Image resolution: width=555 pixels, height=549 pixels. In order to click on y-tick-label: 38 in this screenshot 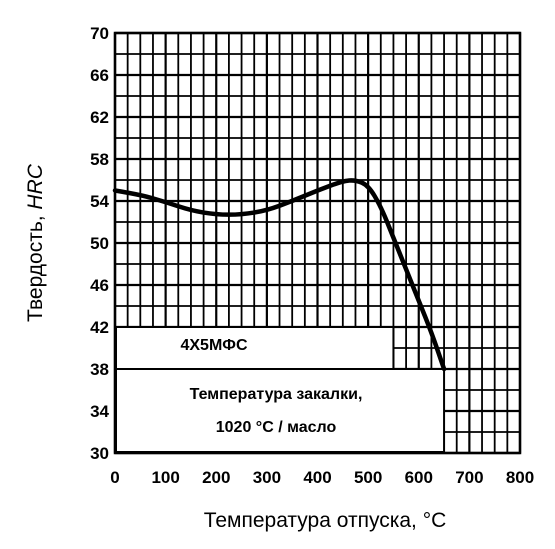, I will do `click(99, 369)`.